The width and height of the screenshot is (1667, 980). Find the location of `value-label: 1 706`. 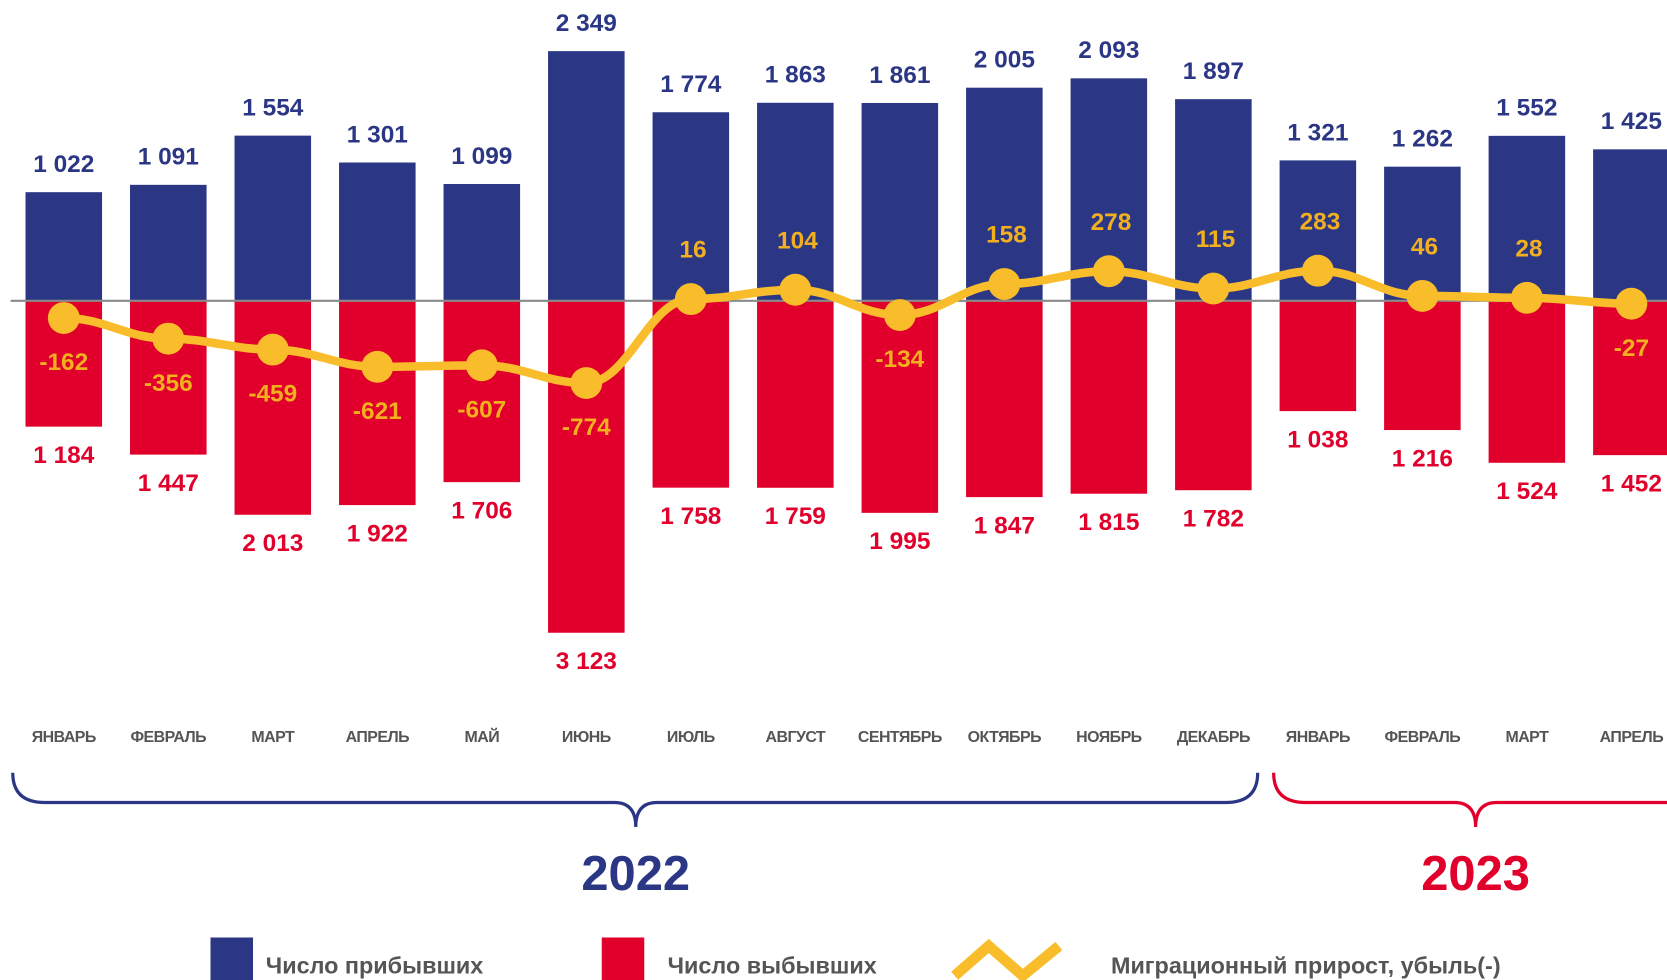

value-label: 1 706 is located at coordinates (481, 510).